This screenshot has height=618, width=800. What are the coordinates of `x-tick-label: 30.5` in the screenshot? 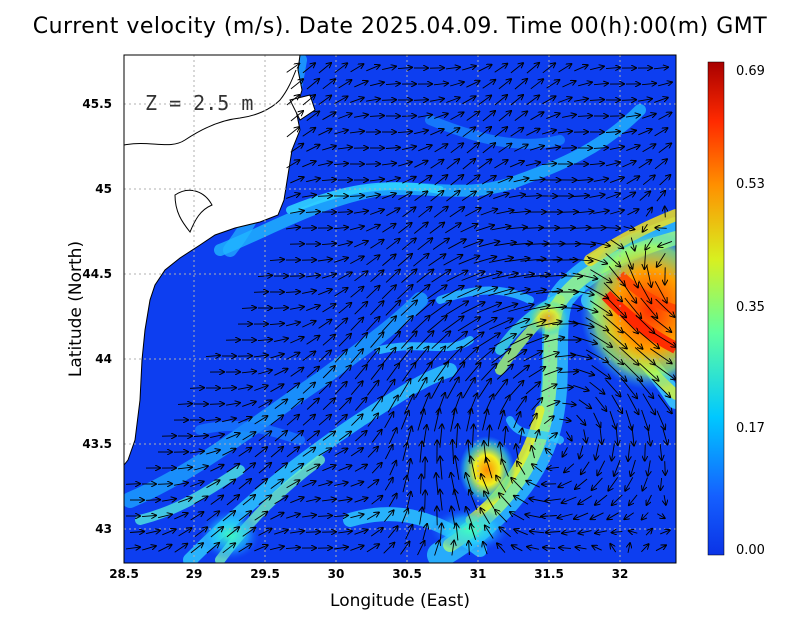 It's located at (407, 574).